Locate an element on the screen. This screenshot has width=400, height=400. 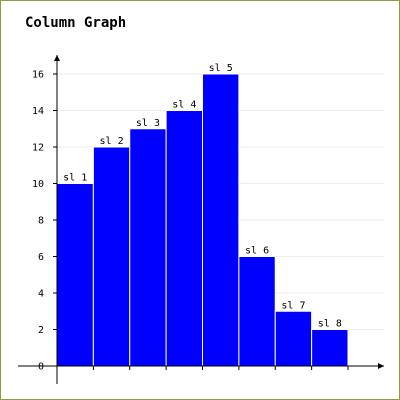
bar-label: sl 7 is located at coordinates (293, 305).